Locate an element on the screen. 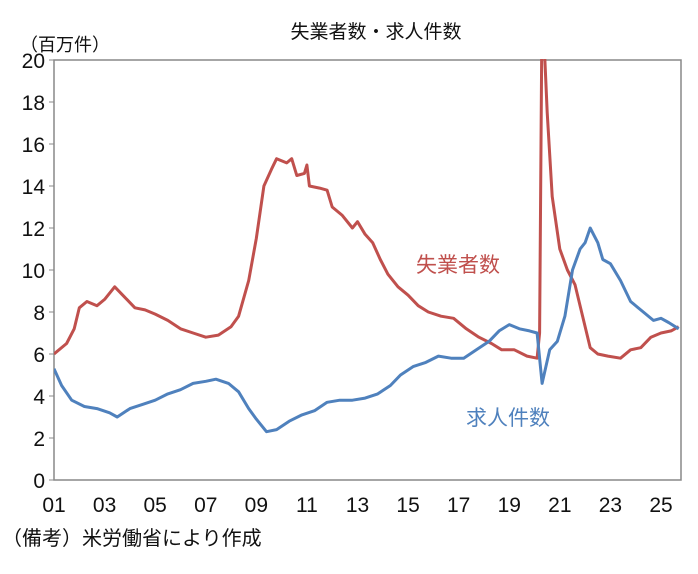 The image size is (698, 574). x-axis: 01 03 05 07 09 11 13 15 17 19 21 23 25 is located at coordinates (357, 505).